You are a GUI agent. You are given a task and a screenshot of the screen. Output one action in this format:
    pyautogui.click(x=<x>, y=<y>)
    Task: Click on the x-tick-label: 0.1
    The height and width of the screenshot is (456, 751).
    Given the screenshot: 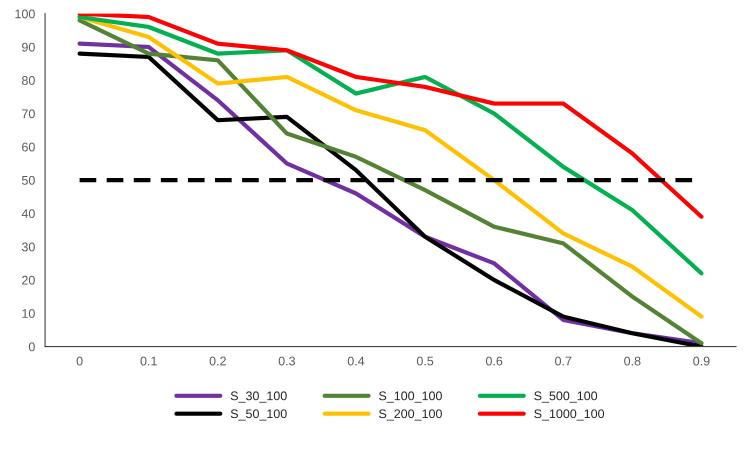 What is the action you would take?
    pyautogui.click(x=148, y=361)
    